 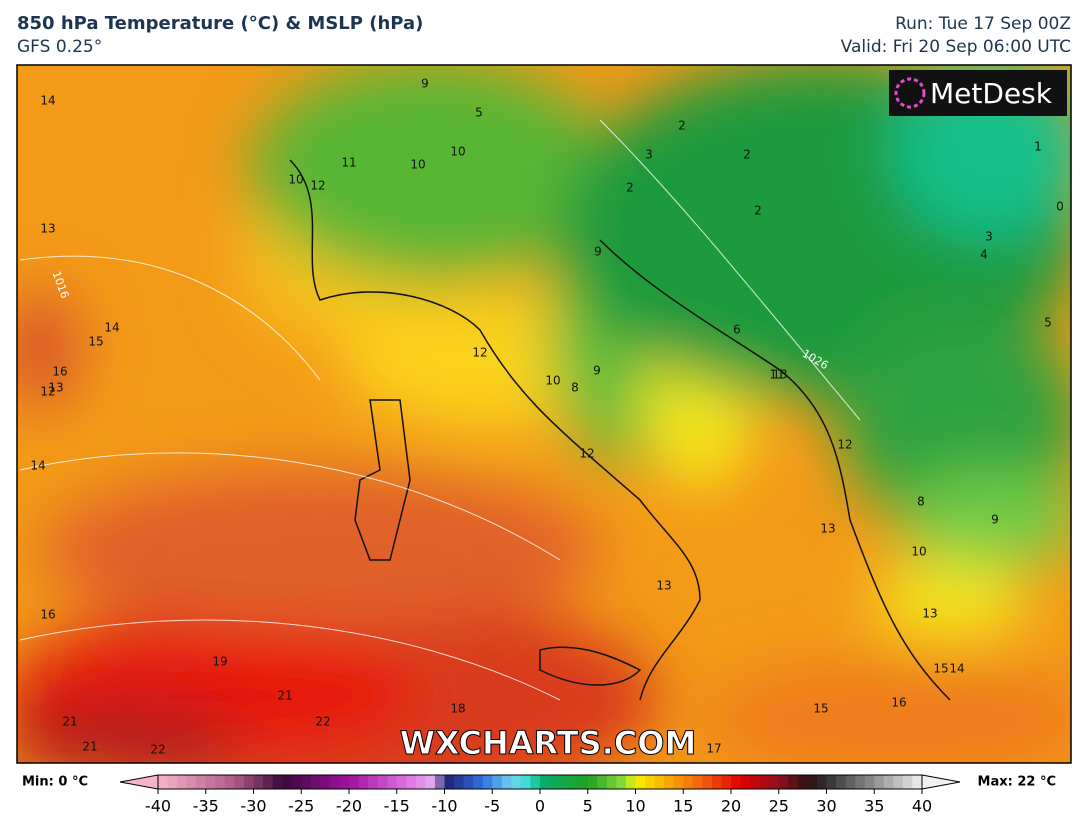 What do you see at coordinates (984, 255) in the screenshot?
I see `contour-label: 4` at bounding box center [984, 255].